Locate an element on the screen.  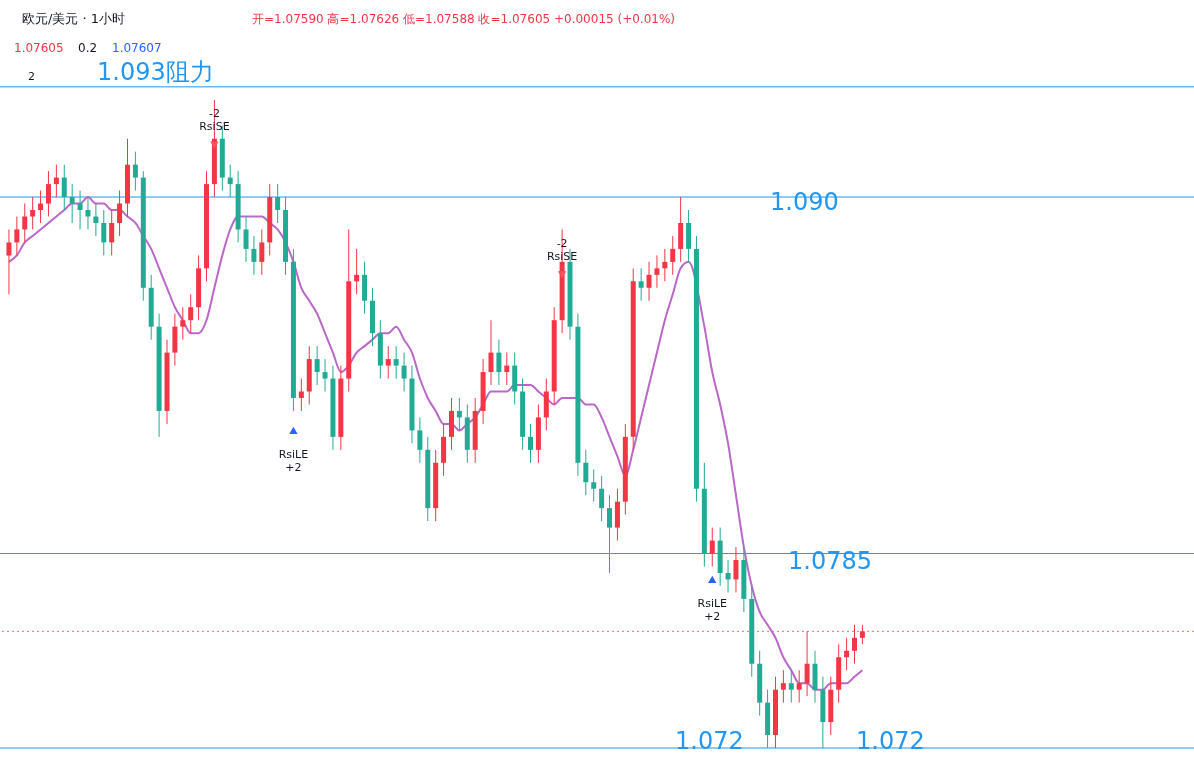
annotation: 1.0785 is located at coordinates (830, 560).